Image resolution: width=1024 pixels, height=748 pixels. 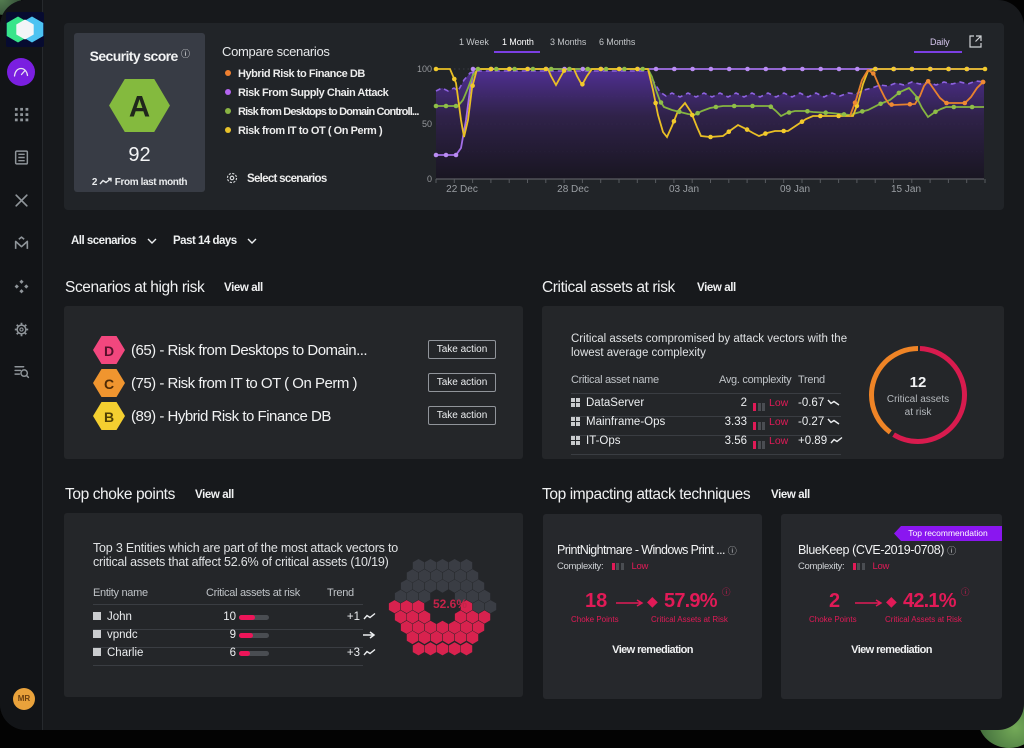 What do you see at coordinates (462, 189) in the screenshot?
I see `svg-text: 22 Dec` at bounding box center [462, 189].